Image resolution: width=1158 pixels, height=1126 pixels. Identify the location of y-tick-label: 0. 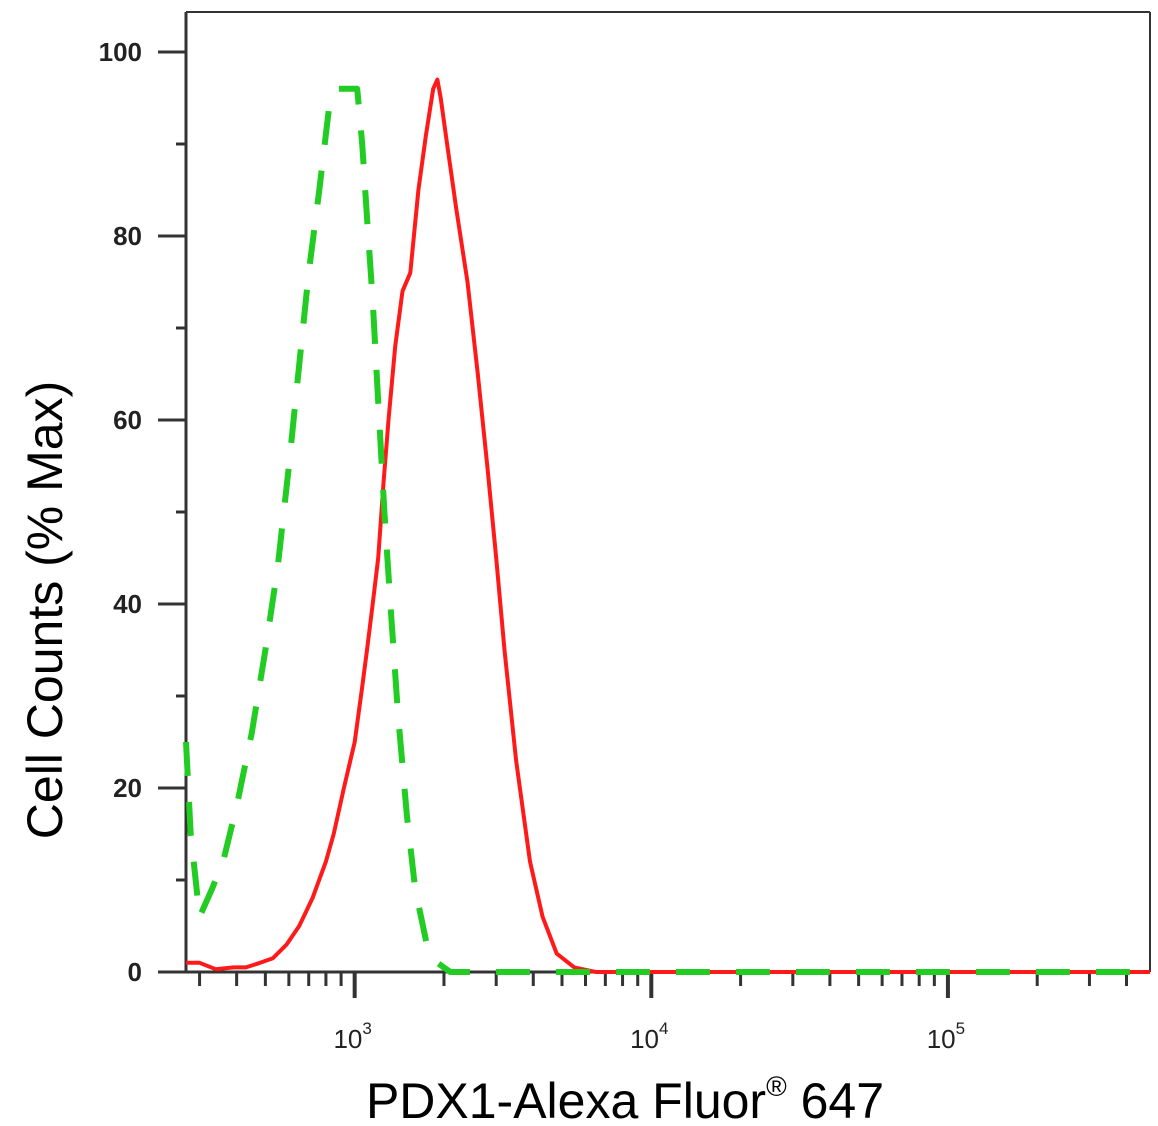
(135, 972).